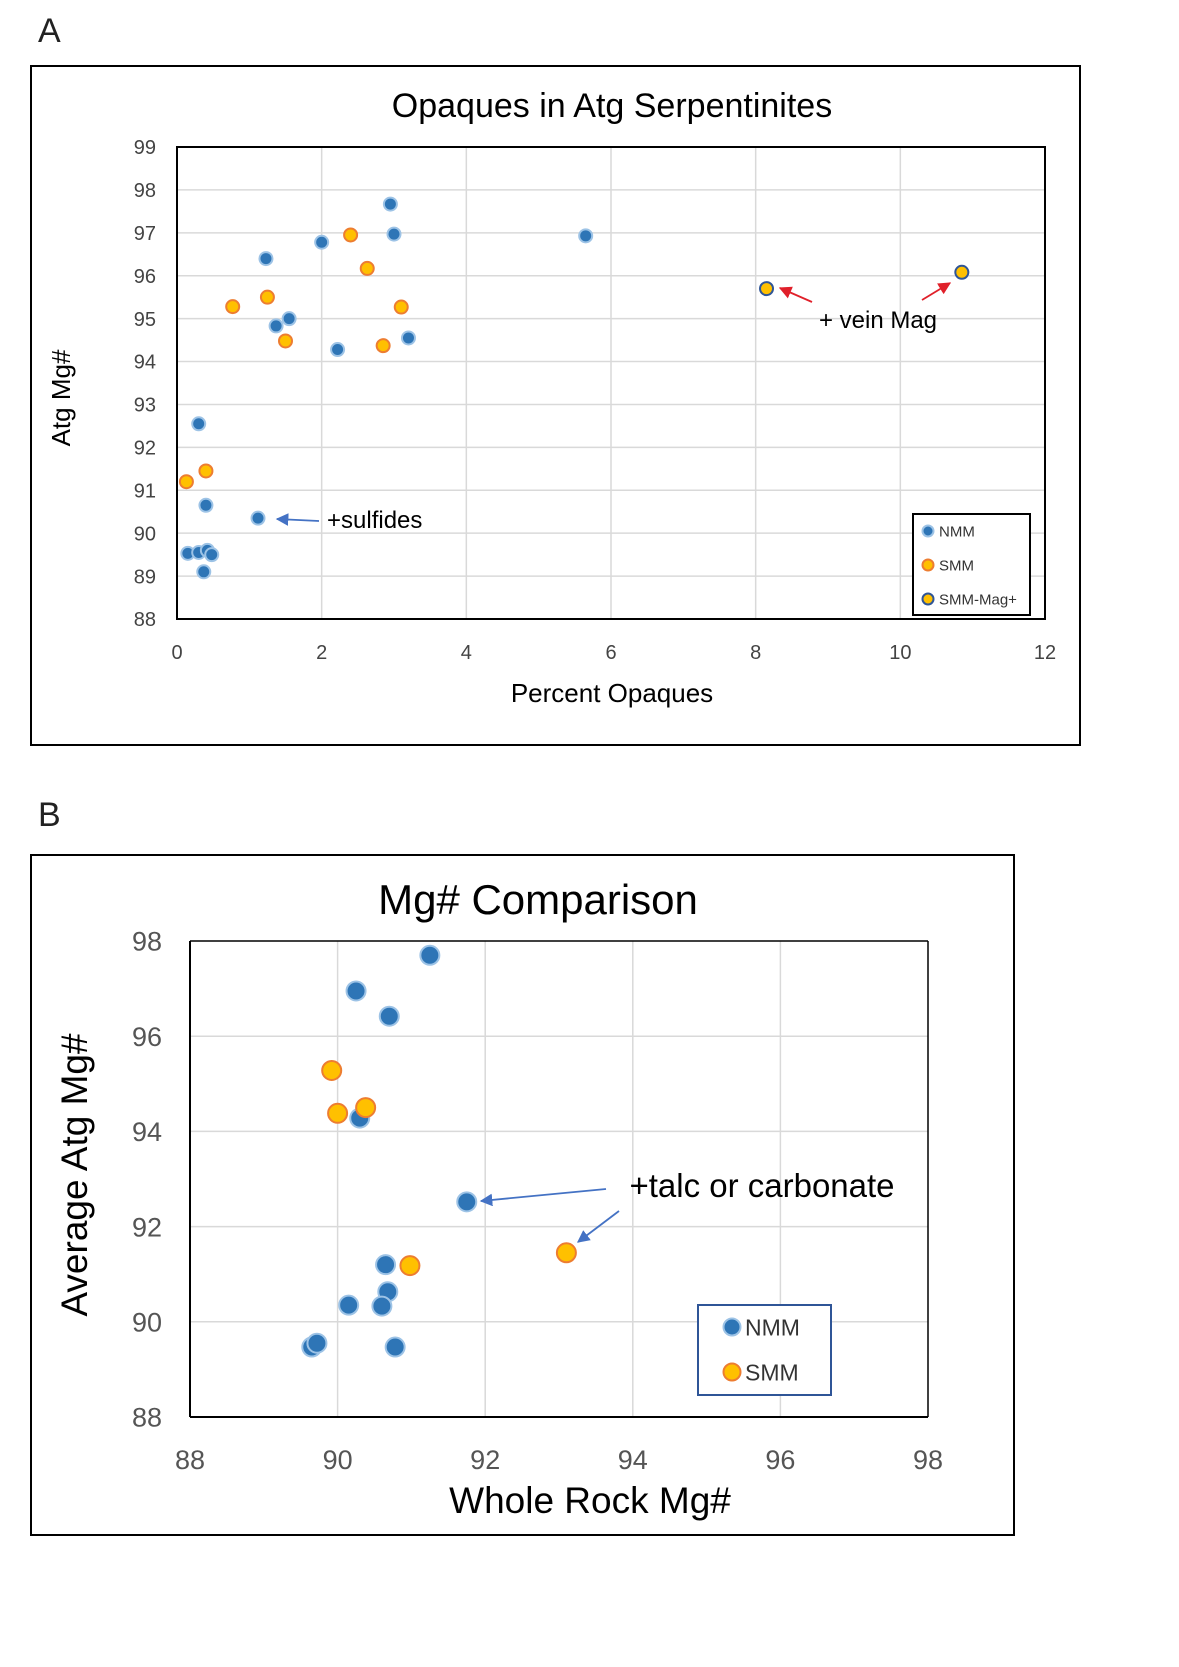  I want to click on chart-a-x-axis-label: Percent Opaques, so click(612, 693).